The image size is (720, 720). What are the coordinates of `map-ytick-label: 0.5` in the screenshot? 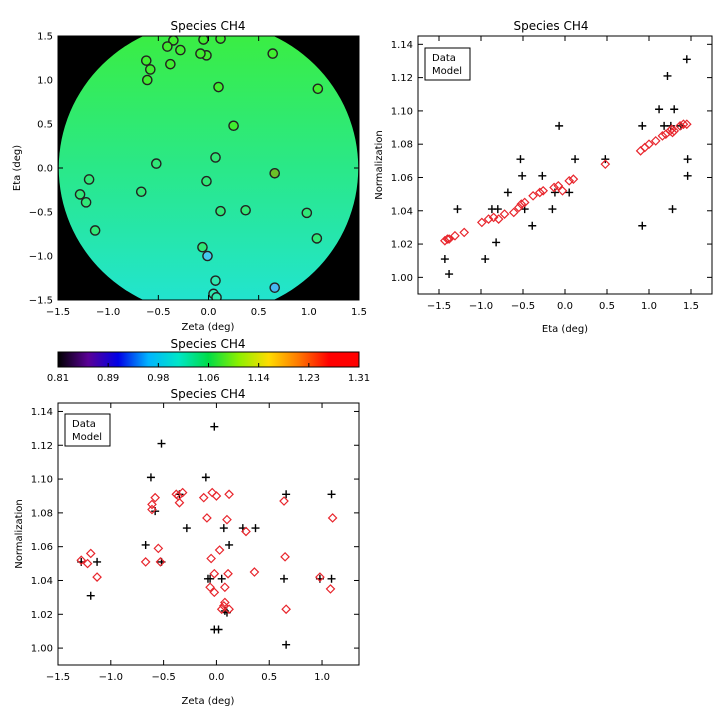 It's located at (45, 125).